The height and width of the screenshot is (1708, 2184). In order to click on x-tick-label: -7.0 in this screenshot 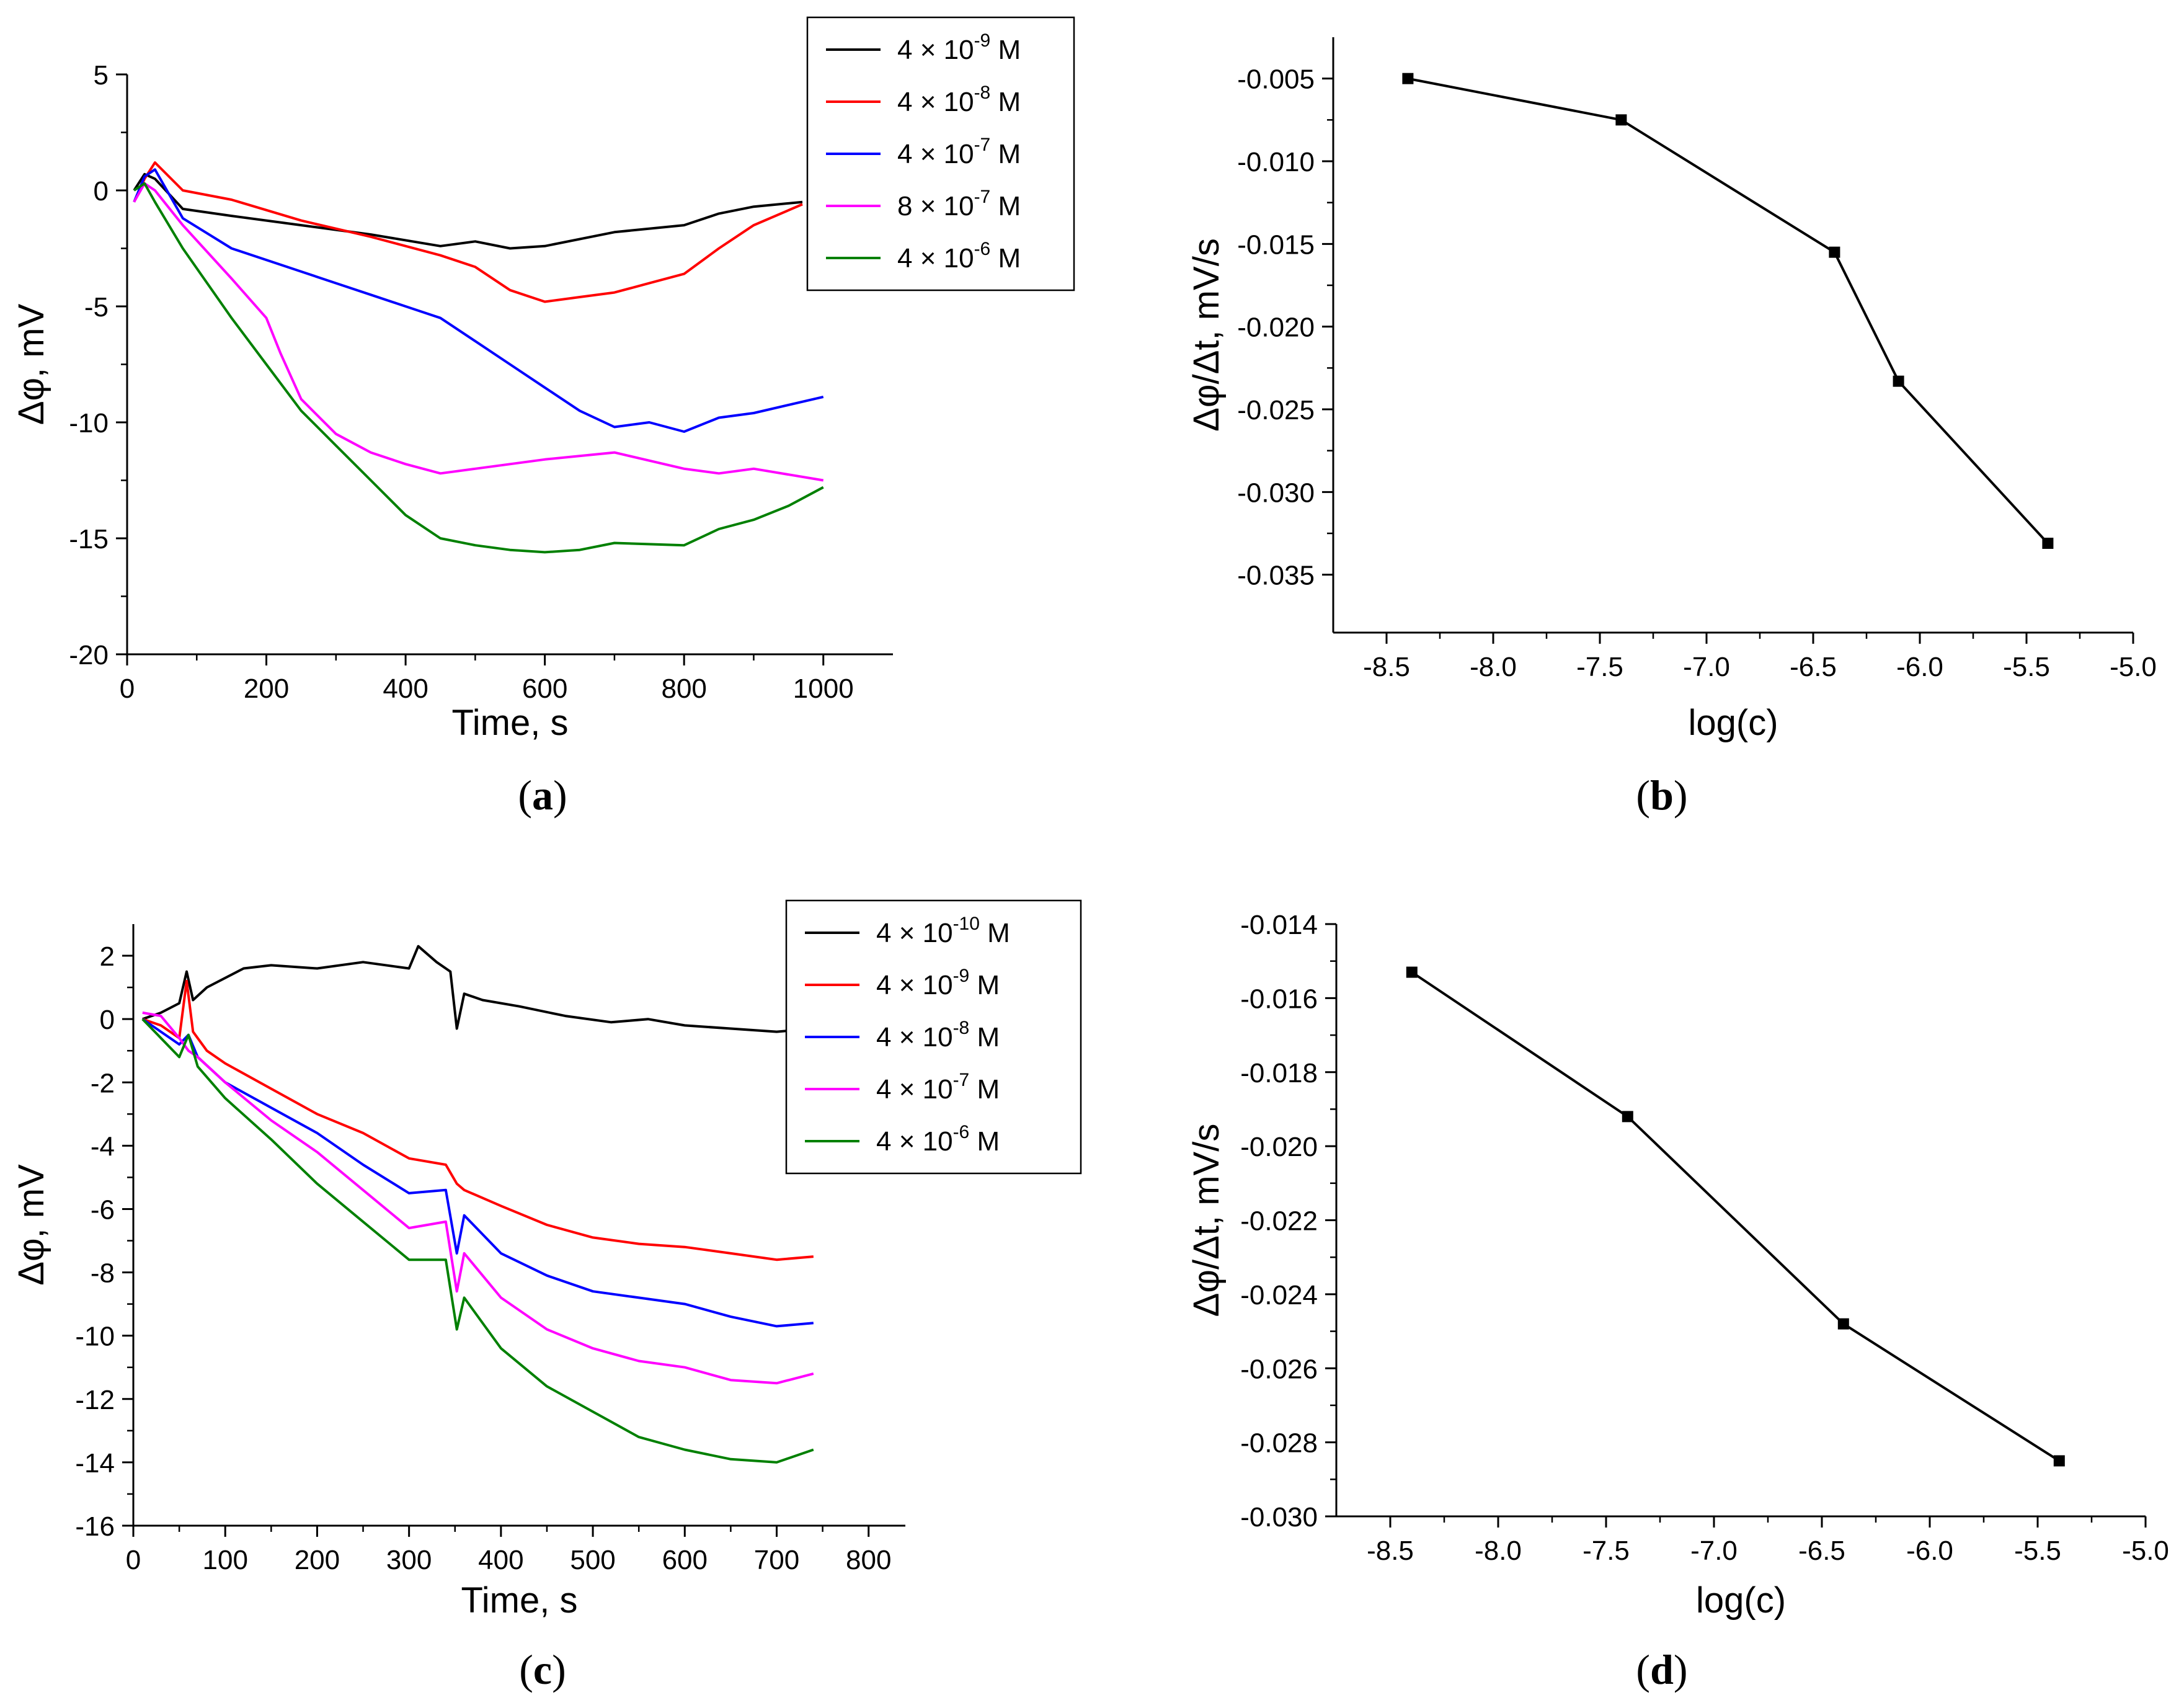, I will do `click(1707, 667)`.